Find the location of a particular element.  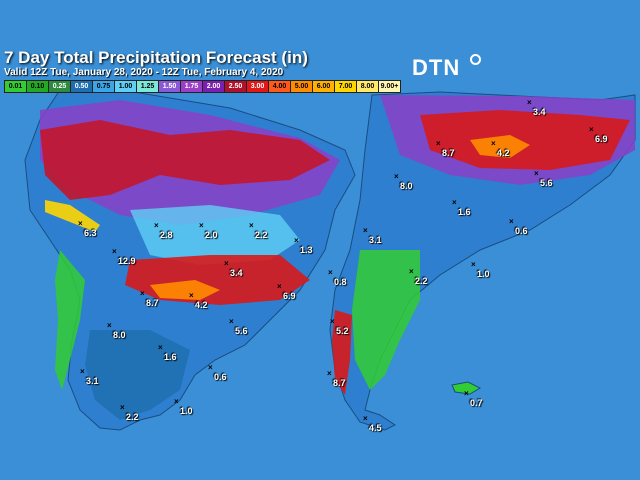

legend-swatch: 0.01 is located at coordinates (16, 86).